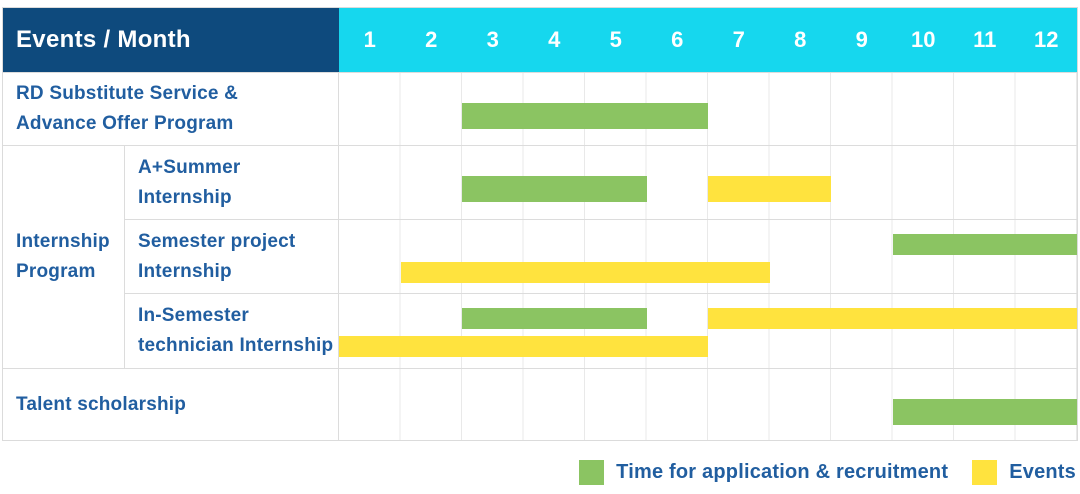 Image resolution: width=1080 pixels, height=494 pixels. I want to click on month-header-cell: 10, so click(924, 40).